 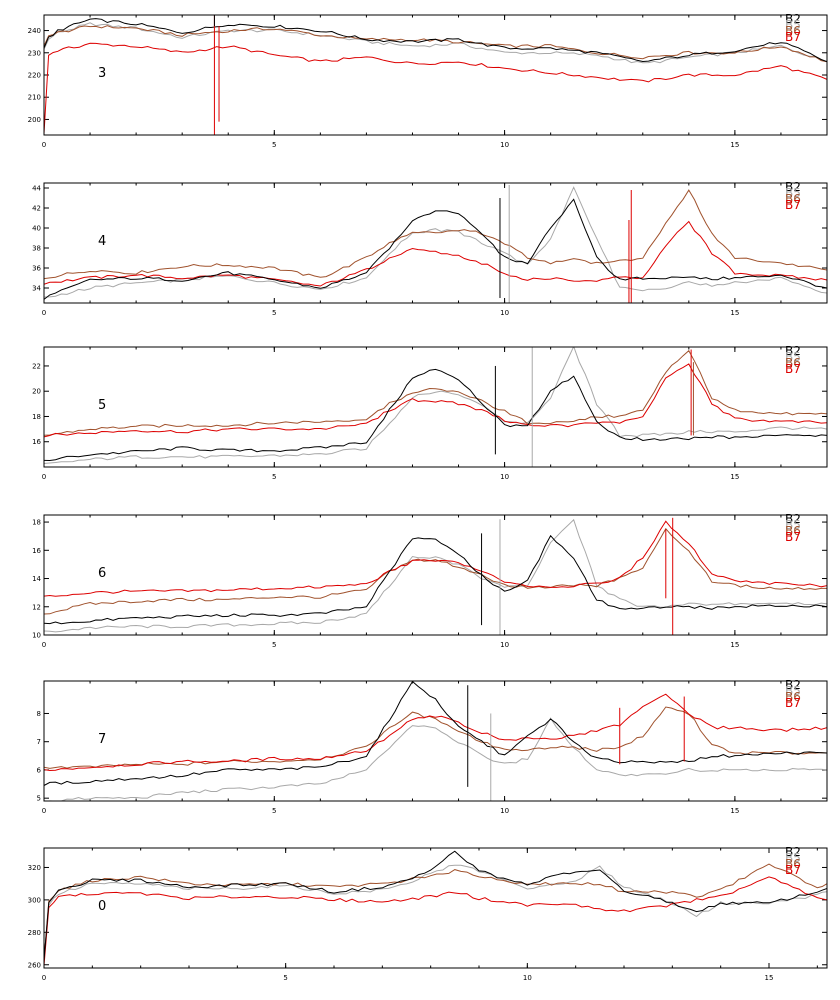 I want to click on panel-label: 4, so click(x=102, y=241).